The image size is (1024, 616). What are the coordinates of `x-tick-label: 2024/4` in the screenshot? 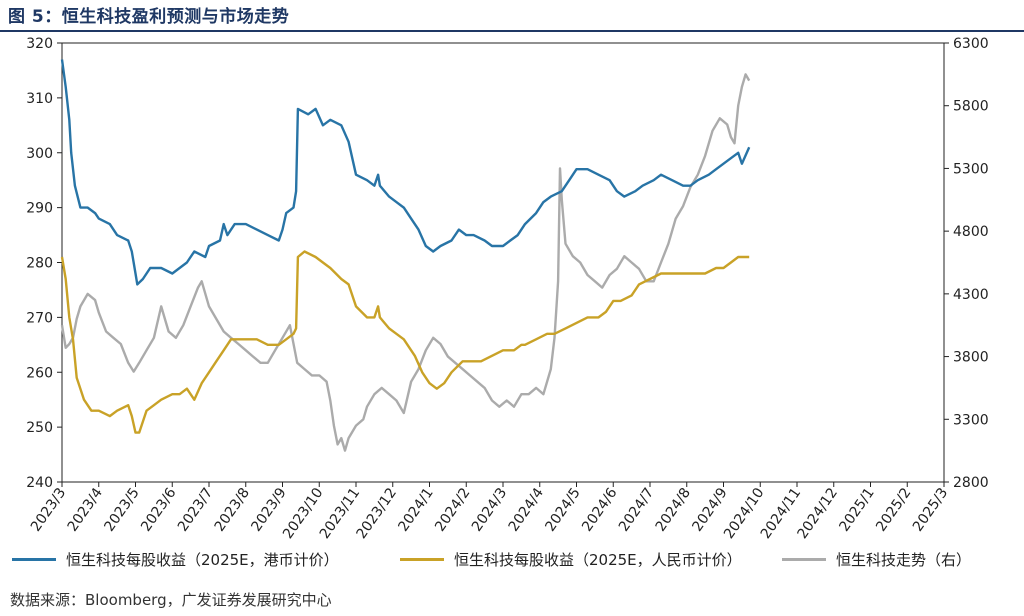 It's located at (526, 510).